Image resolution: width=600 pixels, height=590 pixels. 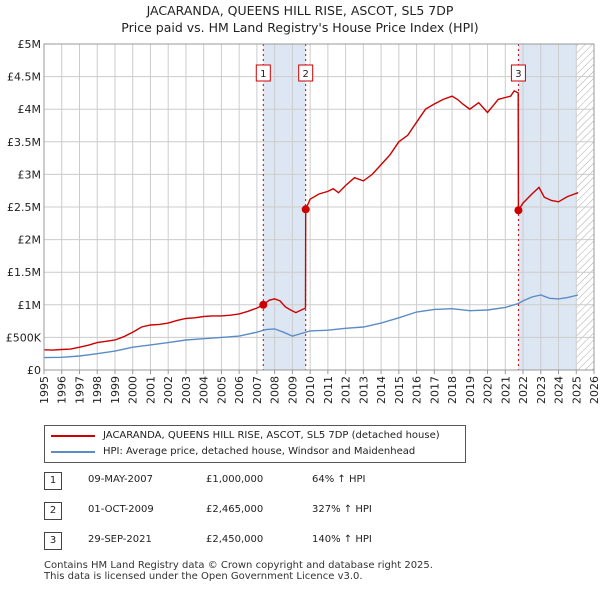 What do you see at coordinates (30, 305) in the screenshot?
I see `y-tick-label: £1M` at bounding box center [30, 305].